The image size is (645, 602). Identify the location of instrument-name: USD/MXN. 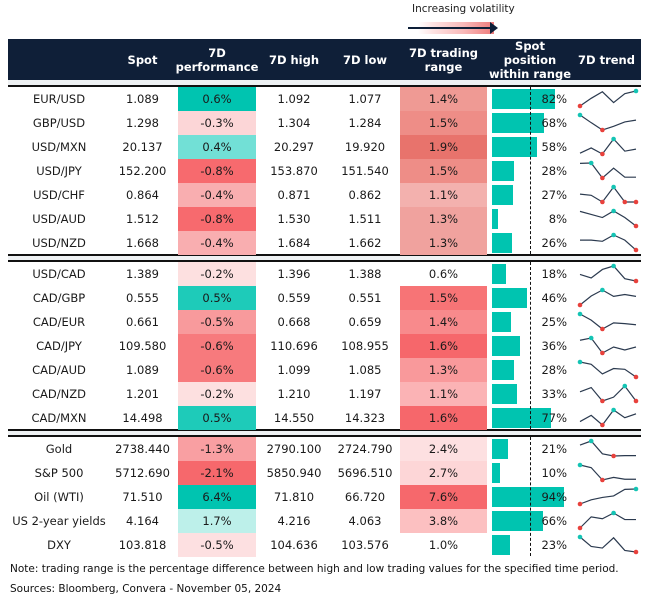
(59, 147).